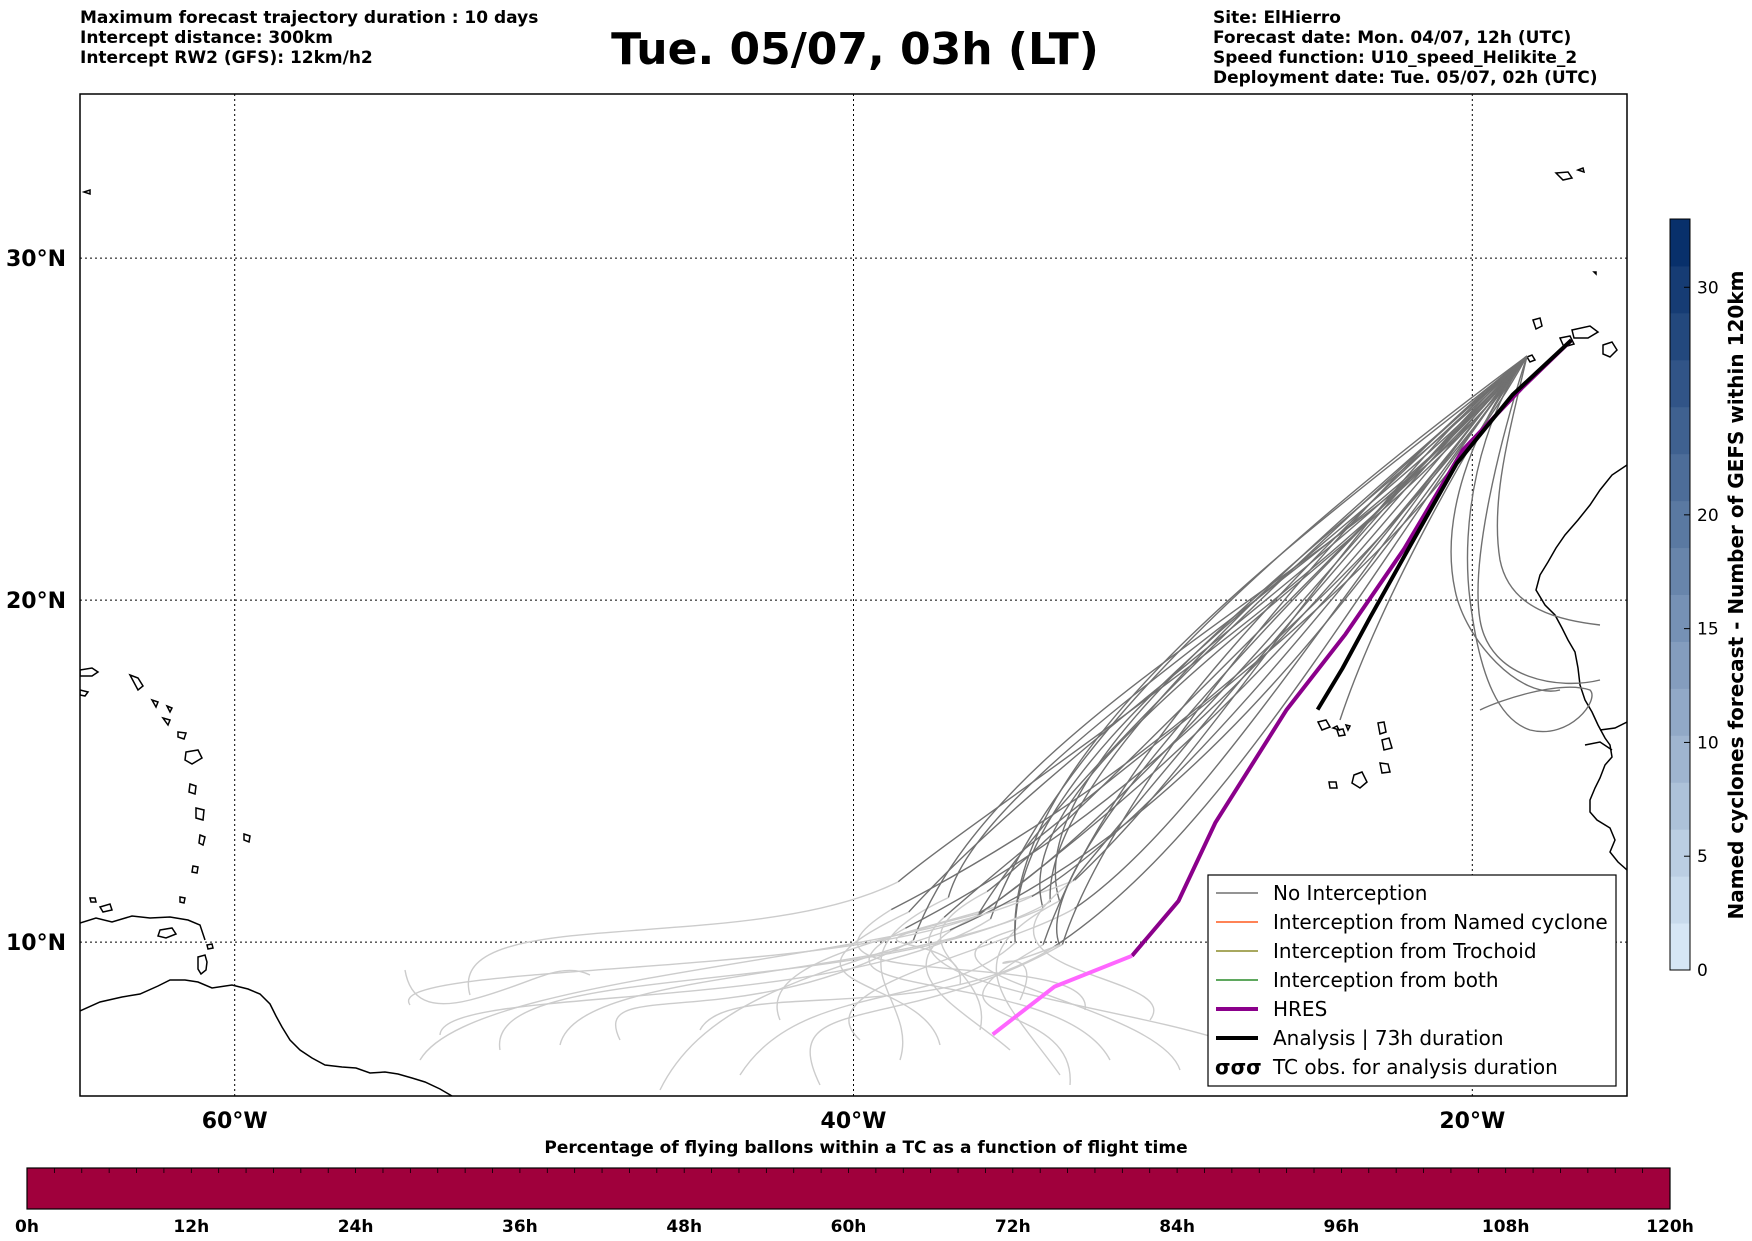  Describe the element at coordinates (1392, 38) in the screenshot. I see `header-forecast-date: Forecast date: Mon. 04/07, 12h (UTC)` at that location.